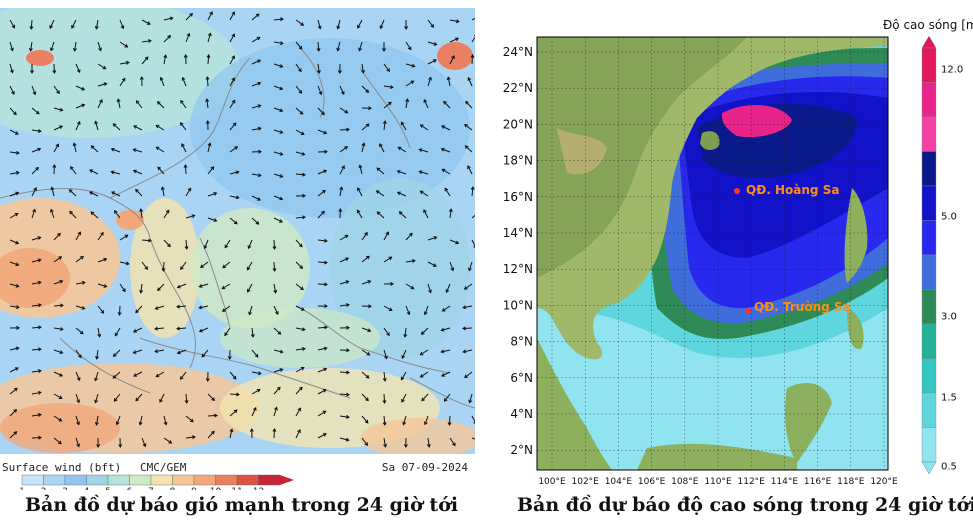  I want to click on wind-scale-swatch, so click(54, 480).